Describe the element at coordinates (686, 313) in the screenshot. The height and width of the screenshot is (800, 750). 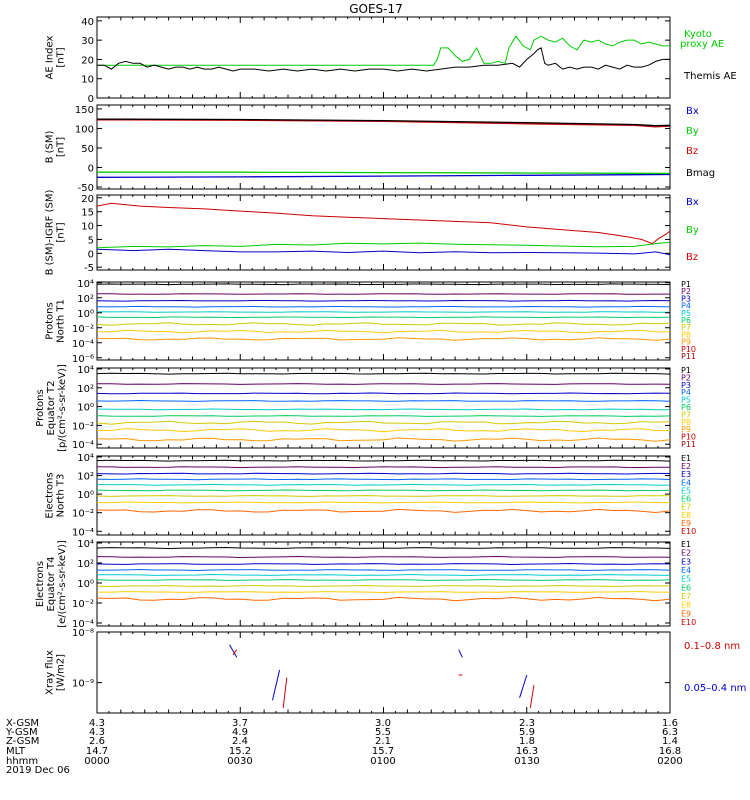
I see `p1-channel-label: P5` at that location.